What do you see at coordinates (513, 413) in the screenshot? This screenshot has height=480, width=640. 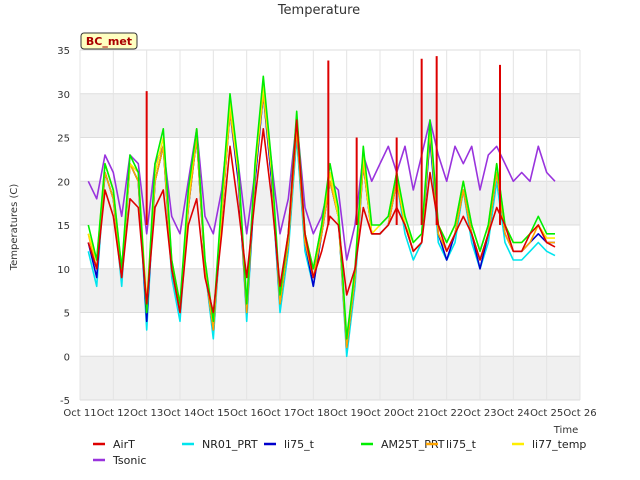 I see `x-tick-label: Oct 24` at bounding box center [513, 413].